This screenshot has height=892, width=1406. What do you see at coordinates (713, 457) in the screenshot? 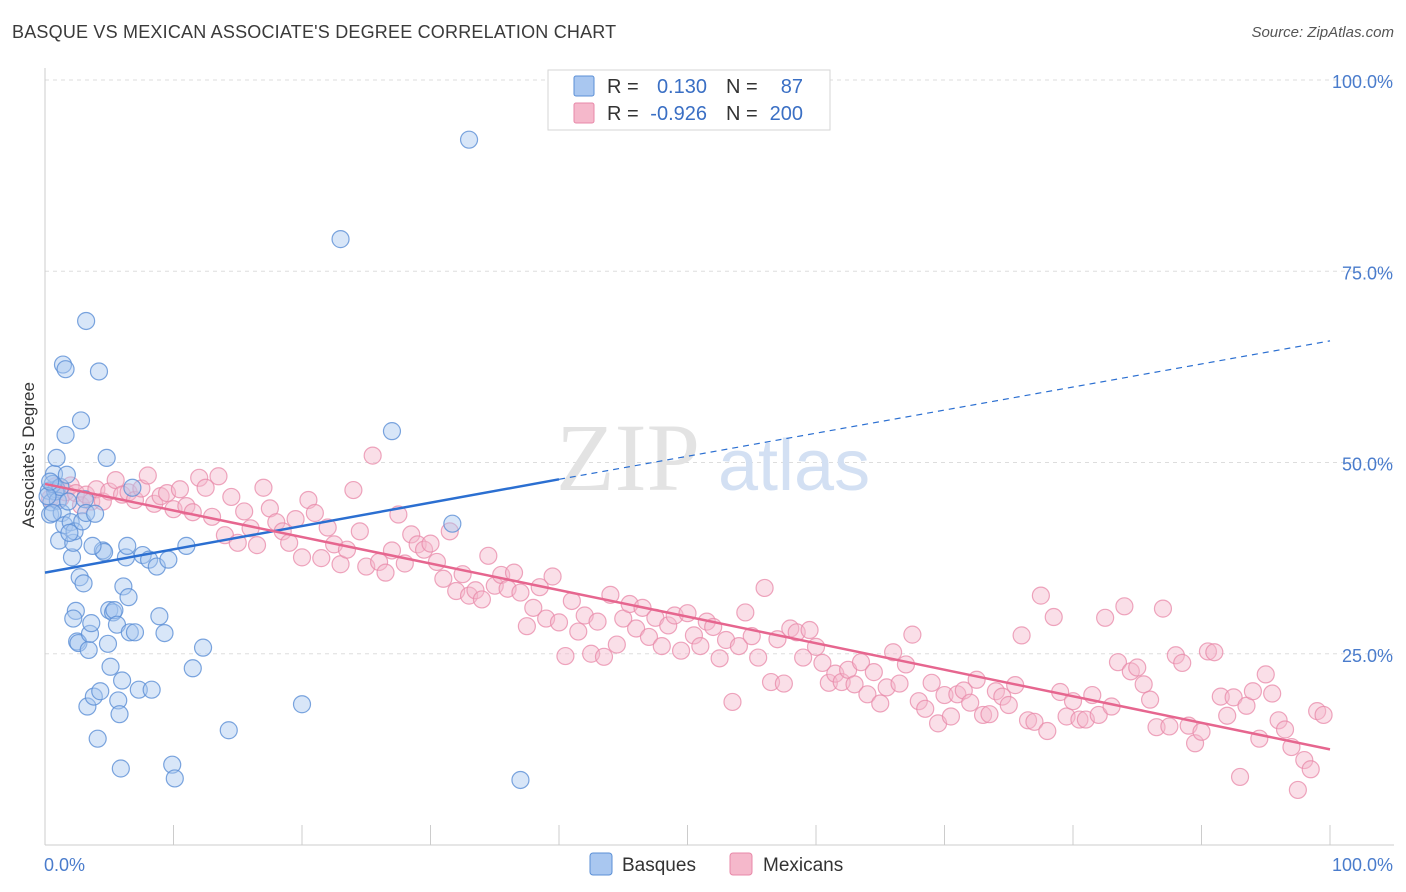
I see `watermark: ZIP atlas` at bounding box center [713, 457].